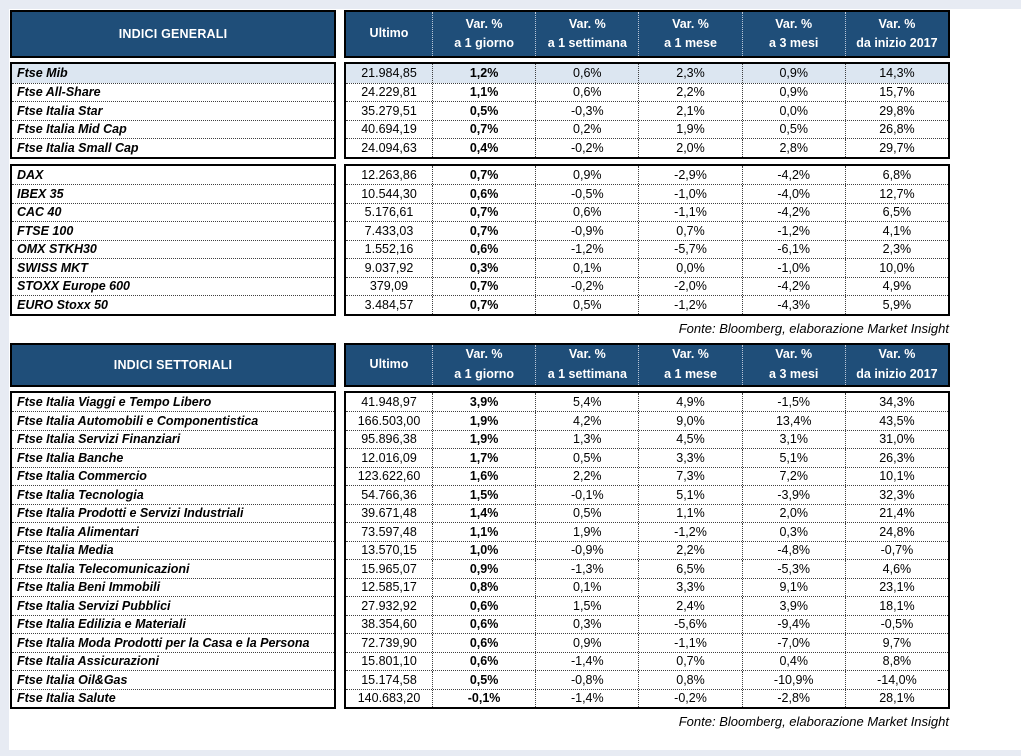 The width and height of the screenshot is (1021, 756). I want to click on ultimo-cell: 27.932,92, so click(389, 605).